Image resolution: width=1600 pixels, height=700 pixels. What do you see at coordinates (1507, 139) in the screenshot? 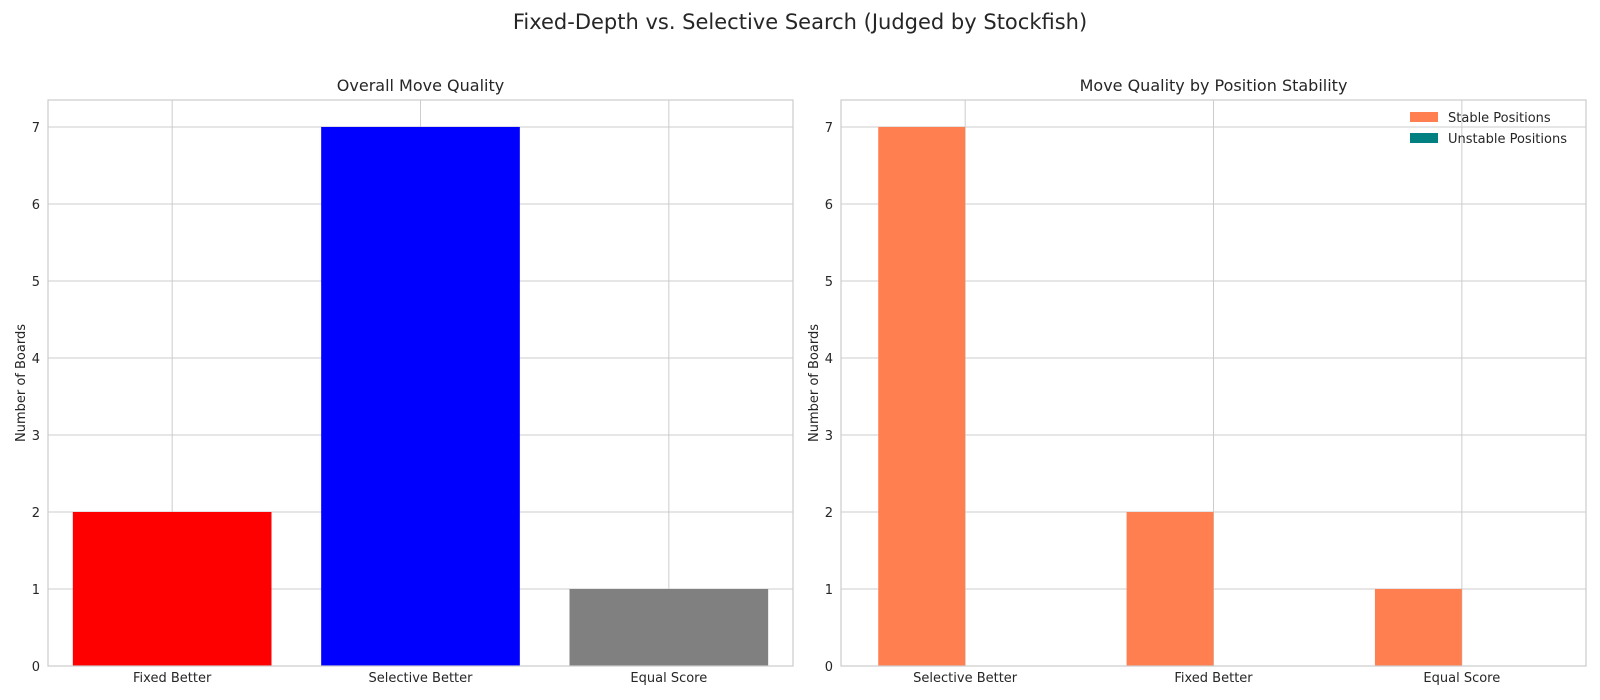
I see `legend-label: Unstable Positions` at bounding box center [1507, 139].